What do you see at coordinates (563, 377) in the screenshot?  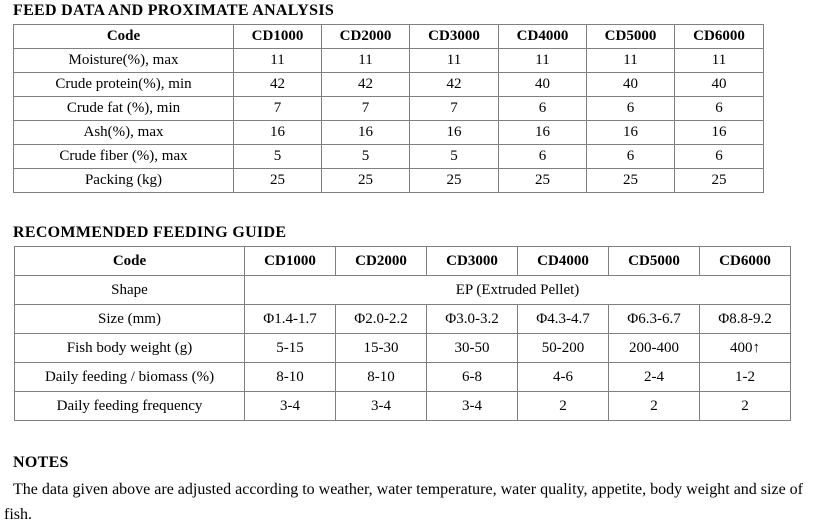 I see `data-cell: 4-6` at bounding box center [563, 377].